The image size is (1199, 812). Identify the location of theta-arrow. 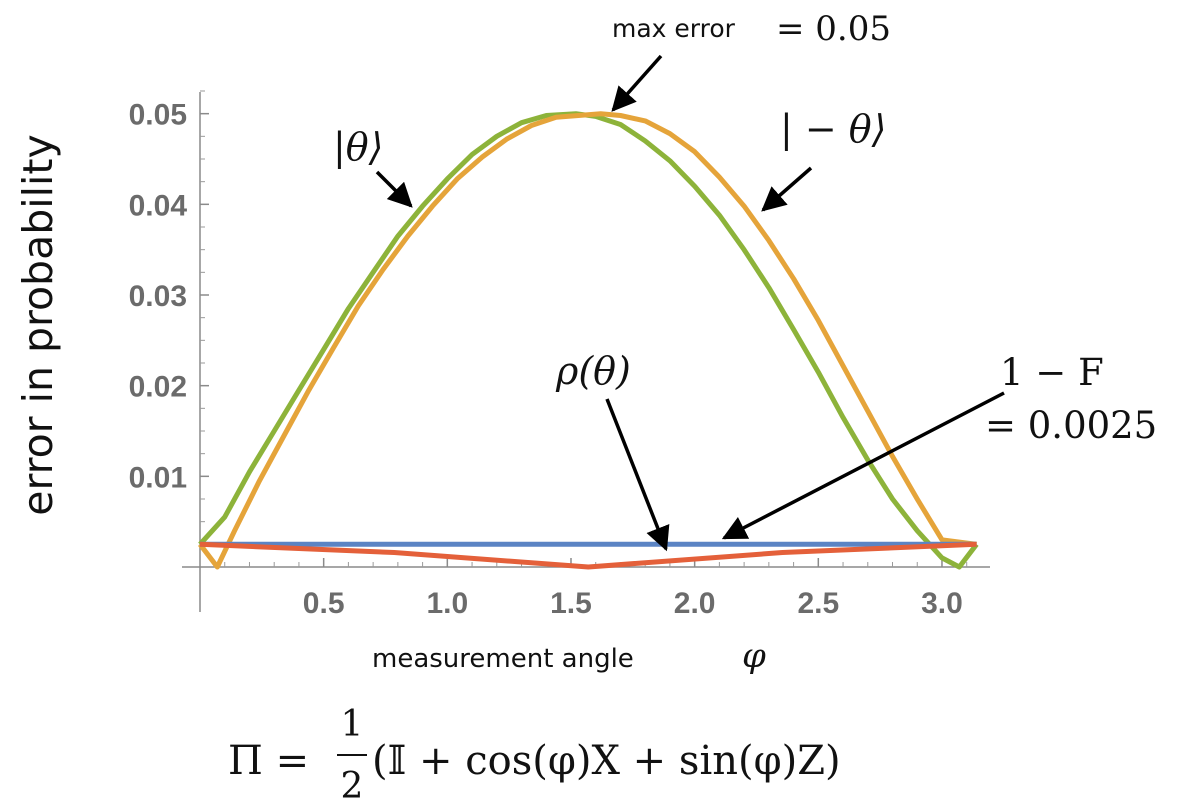
(394, 189).